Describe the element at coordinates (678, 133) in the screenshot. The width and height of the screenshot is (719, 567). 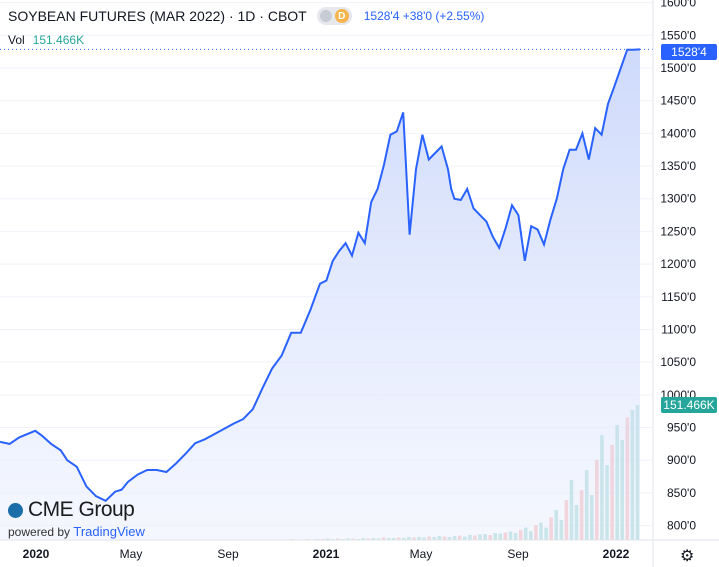
I see `y-tick-label: 1400'0` at that location.